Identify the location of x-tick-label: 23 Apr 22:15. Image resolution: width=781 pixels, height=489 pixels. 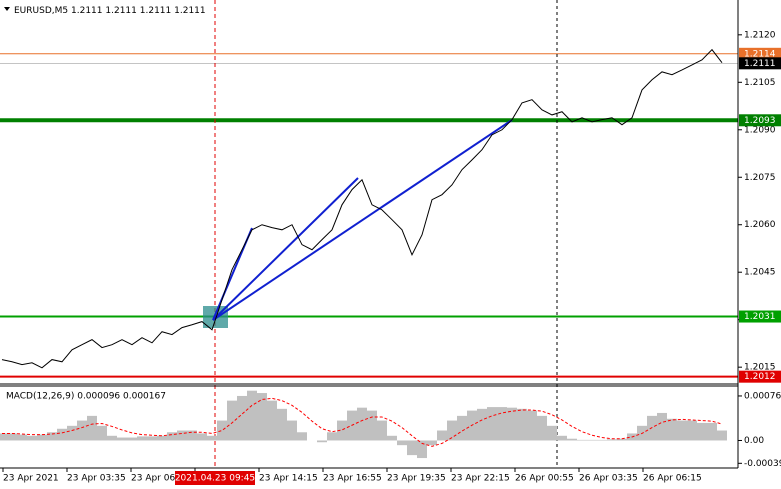
(480, 479).